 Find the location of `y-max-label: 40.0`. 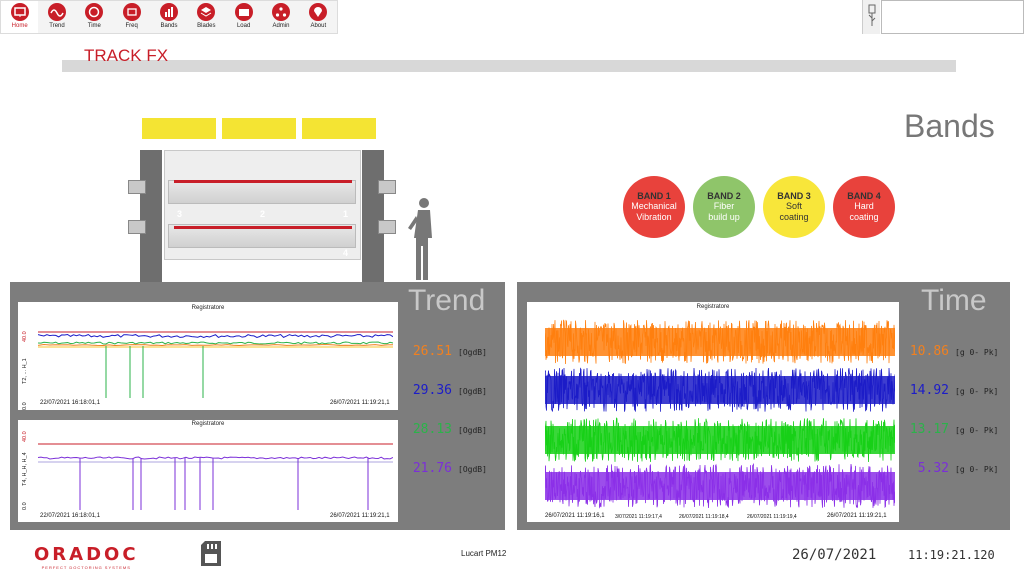

y-max-label: 40.0 is located at coordinates (25, 336).